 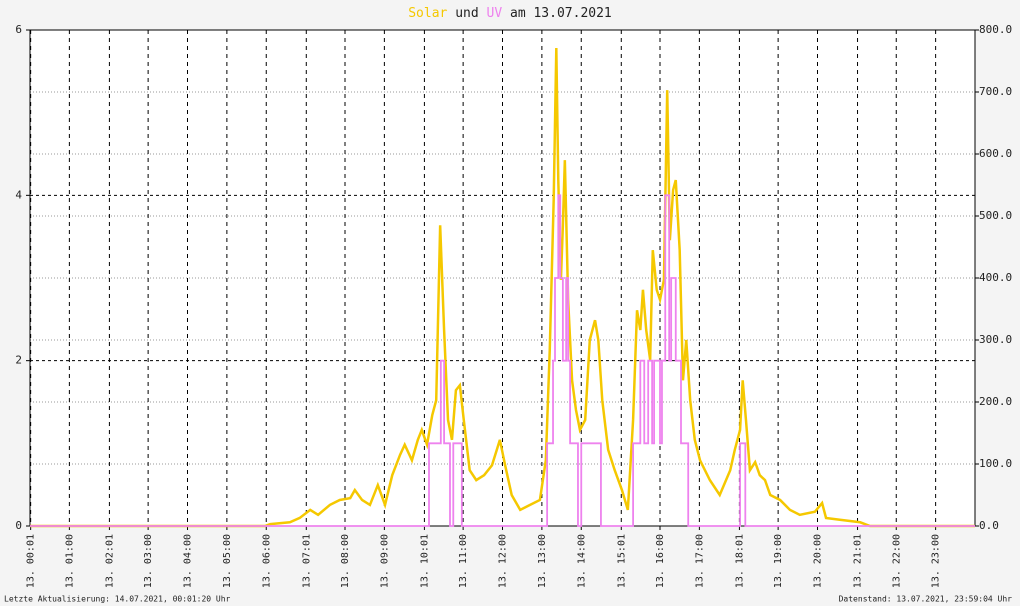 I want to click on x-tick-label: 13. 14:00, so click(x=581, y=561).